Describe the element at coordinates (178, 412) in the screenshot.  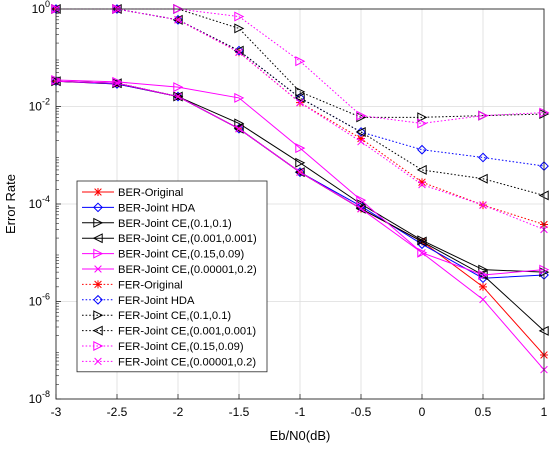
I see `x-tick-label: -2` at that location.